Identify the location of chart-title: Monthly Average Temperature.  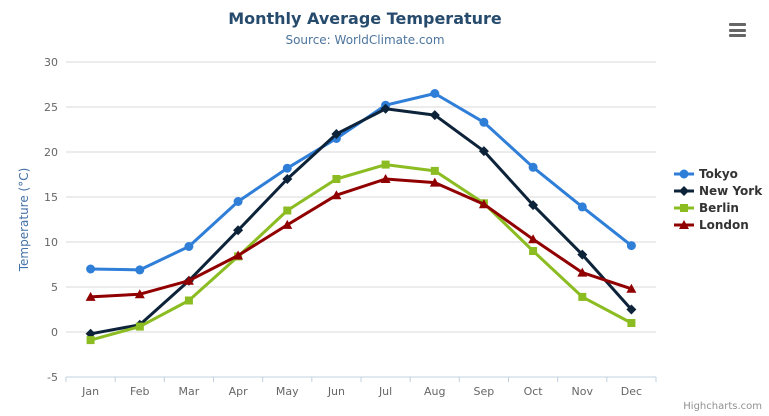
(365, 18).